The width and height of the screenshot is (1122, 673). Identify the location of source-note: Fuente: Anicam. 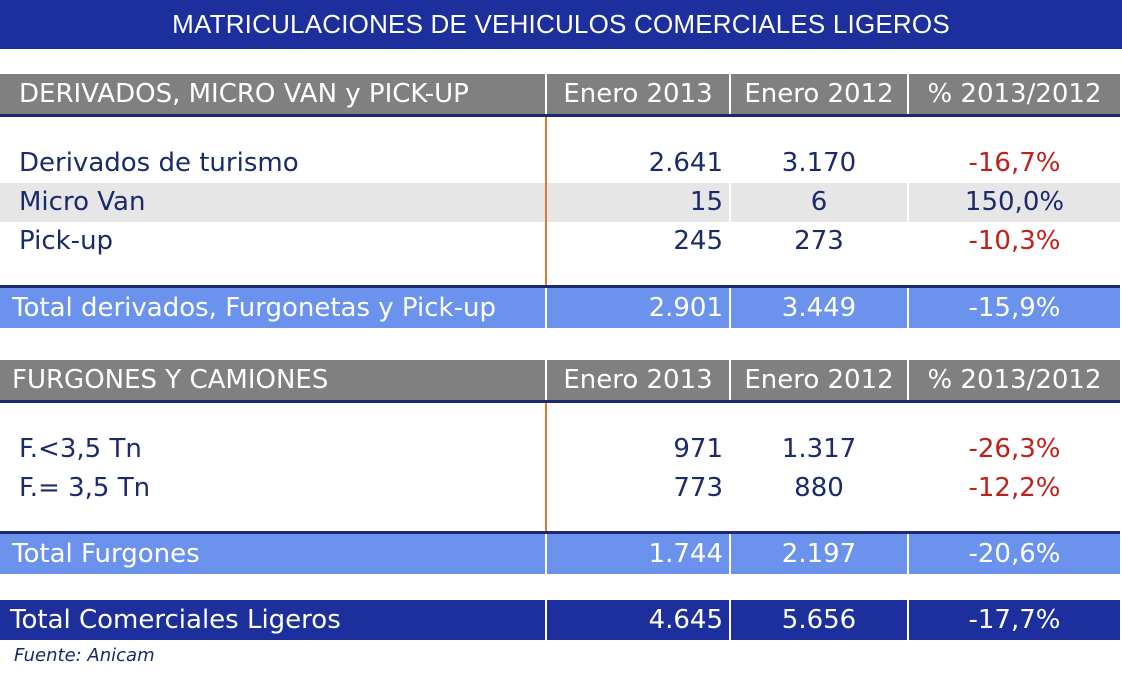
(84, 655).